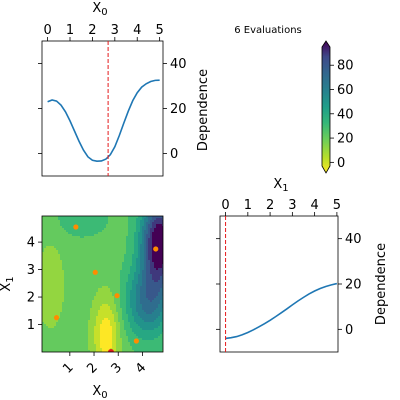 This screenshot has height=400, width=400. What do you see at coordinates (31, 325) in the screenshot?
I see `y-tick-label: 1` at bounding box center [31, 325].